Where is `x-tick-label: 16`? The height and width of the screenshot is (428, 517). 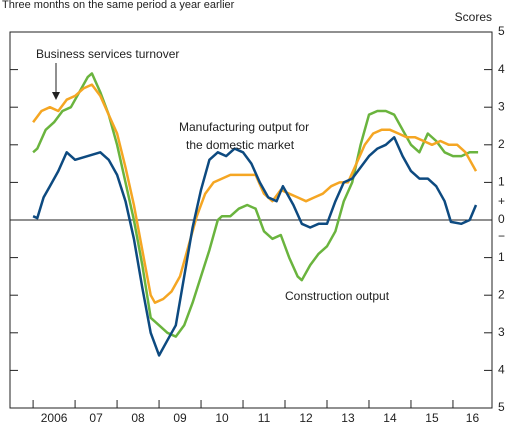 x-tick-label: 16 is located at coordinates (473, 418).